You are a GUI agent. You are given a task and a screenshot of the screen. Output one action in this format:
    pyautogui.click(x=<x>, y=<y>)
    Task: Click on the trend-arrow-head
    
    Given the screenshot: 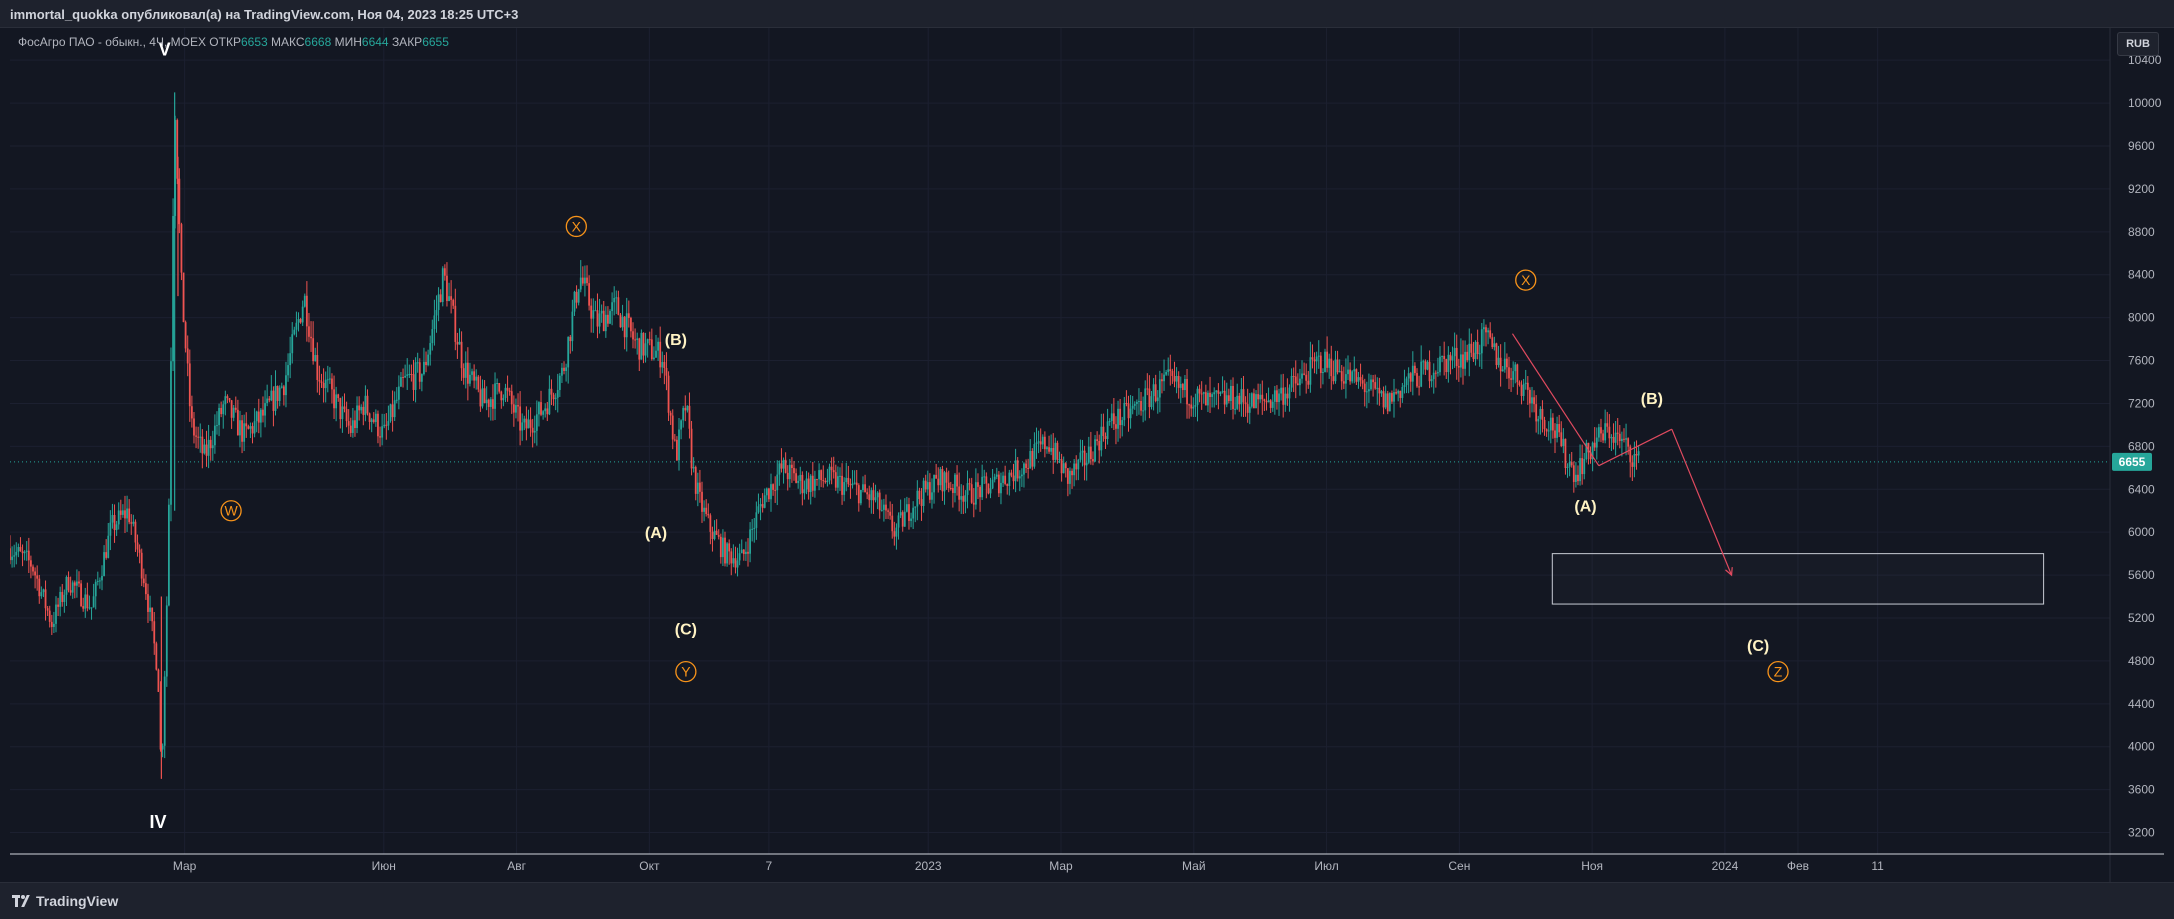 What is the action you would take?
    pyautogui.click(x=1729, y=572)
    